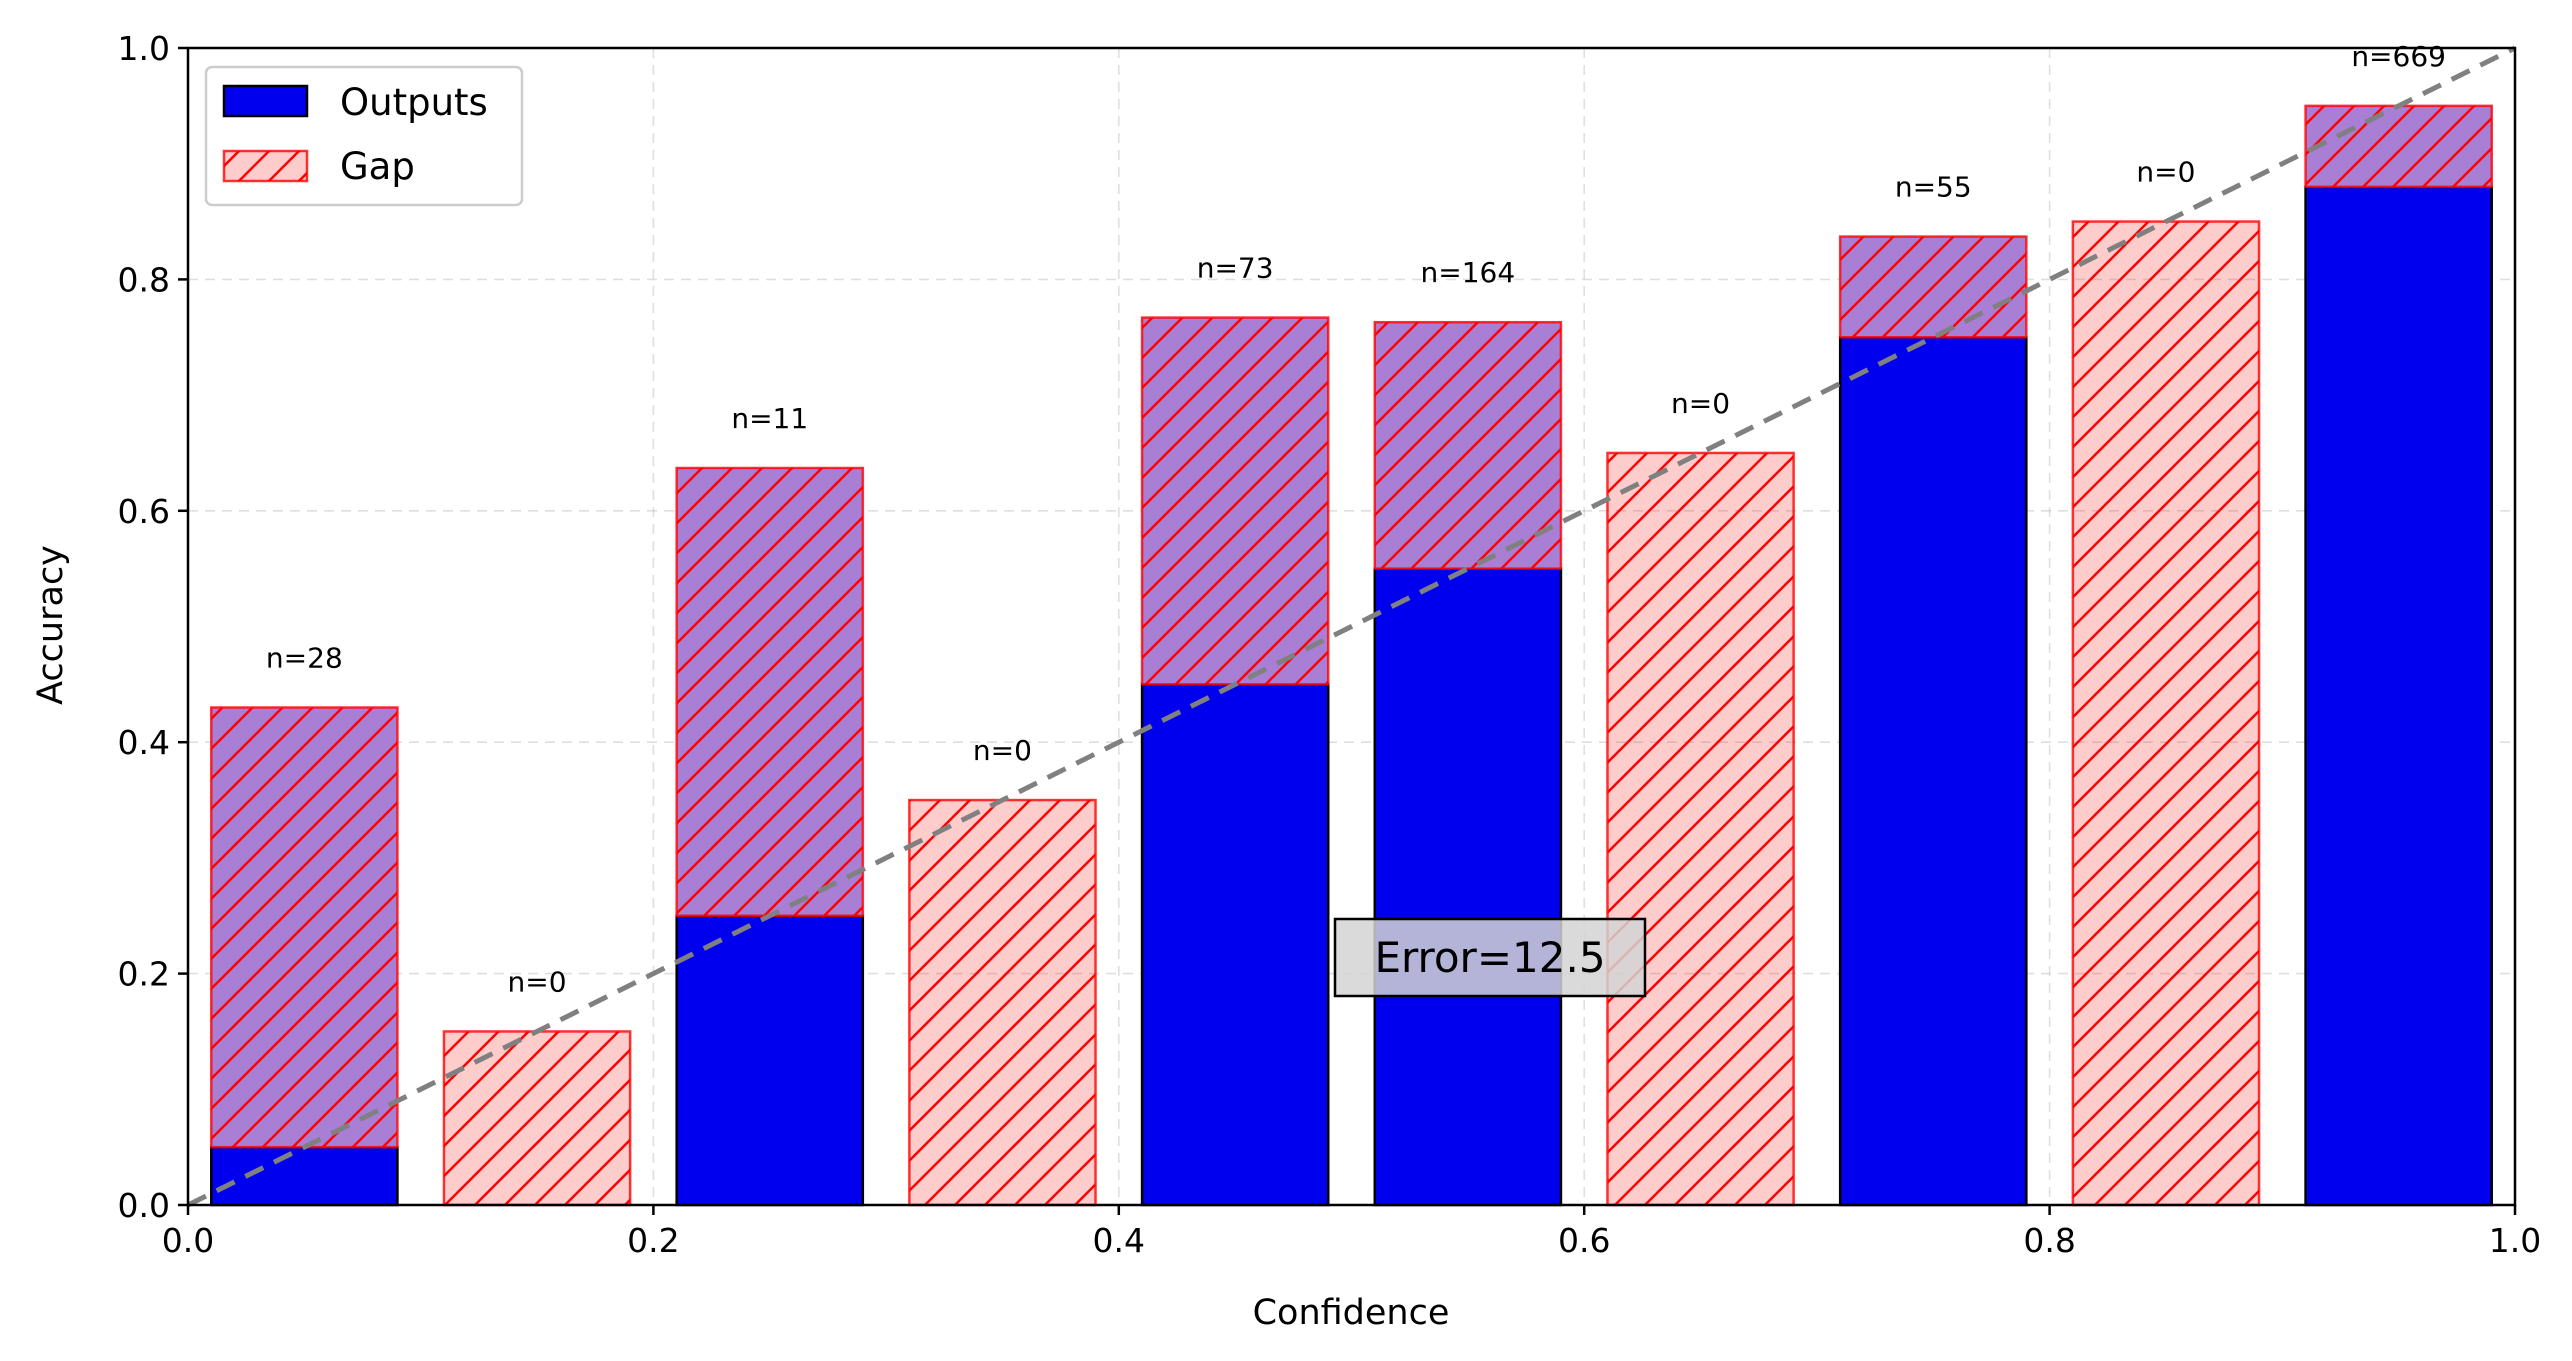  I want to click on y-tick-label: 1.0, so click(144, 48).